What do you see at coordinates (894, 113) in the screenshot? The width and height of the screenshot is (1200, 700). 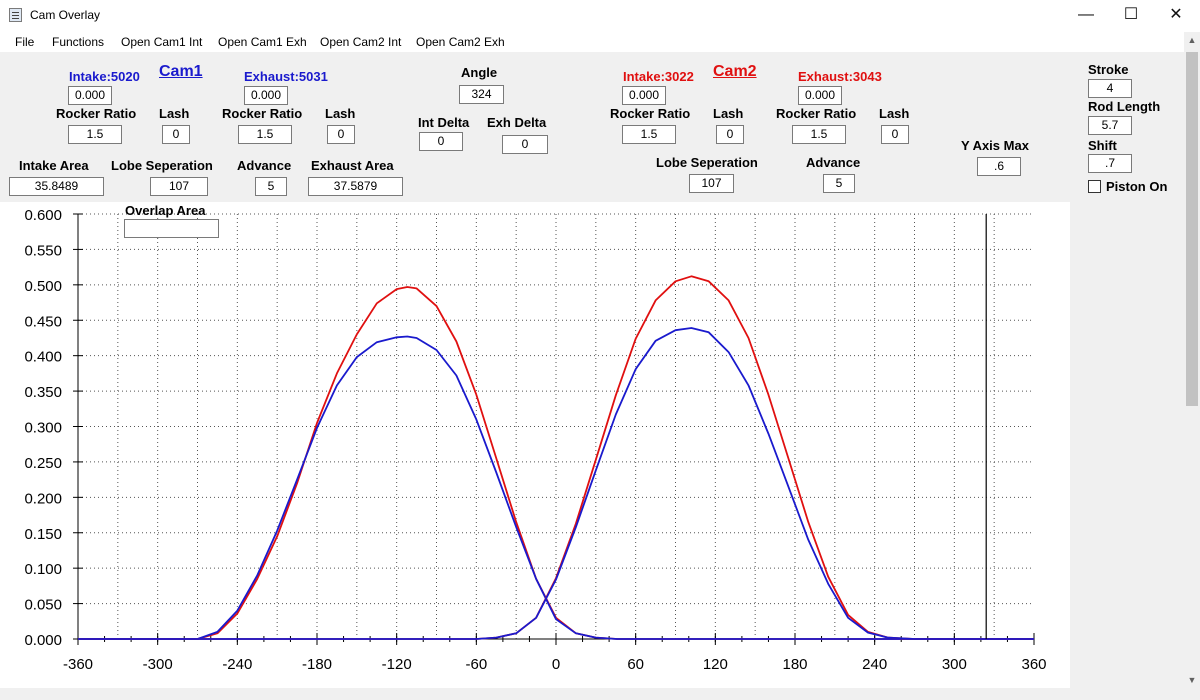 I see `cam2-exhaust-lash-label: Lash` at bounding box center [894, 113].